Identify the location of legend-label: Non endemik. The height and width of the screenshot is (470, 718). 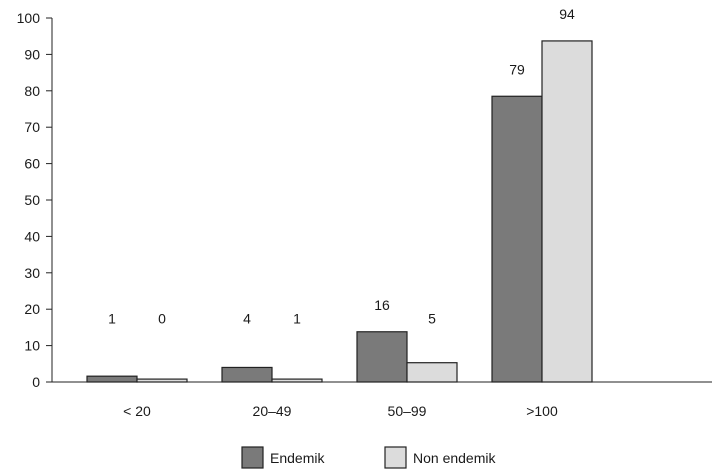
(454, 458).